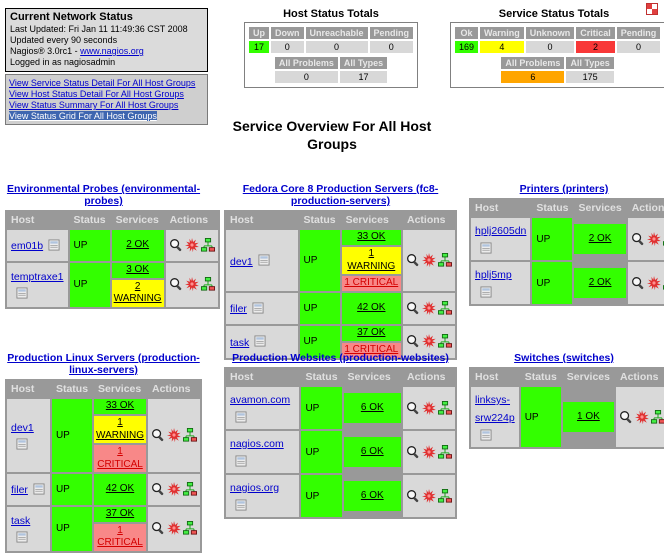 This screenshot has height=553, width=664. I want to click on totals-header-ok: Ok, so click(467, 33).